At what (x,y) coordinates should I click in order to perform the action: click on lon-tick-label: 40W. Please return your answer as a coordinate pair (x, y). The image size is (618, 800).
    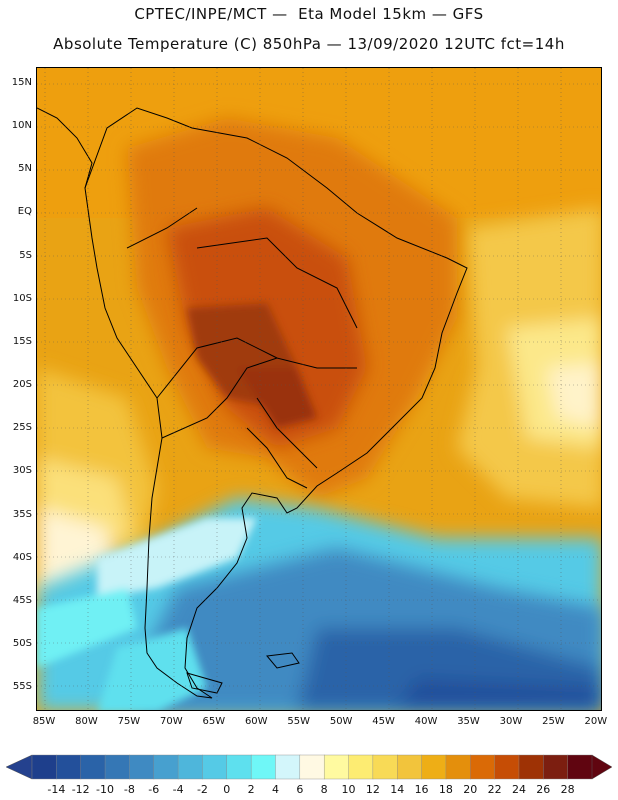
    Looking at the image, I should click on (426, 721).